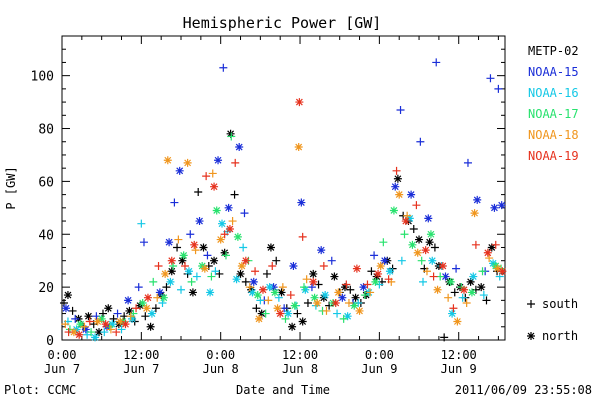  Describe the element at coordinates (552, 320) in the screenshot. I see `marker-key: south north` at that location.